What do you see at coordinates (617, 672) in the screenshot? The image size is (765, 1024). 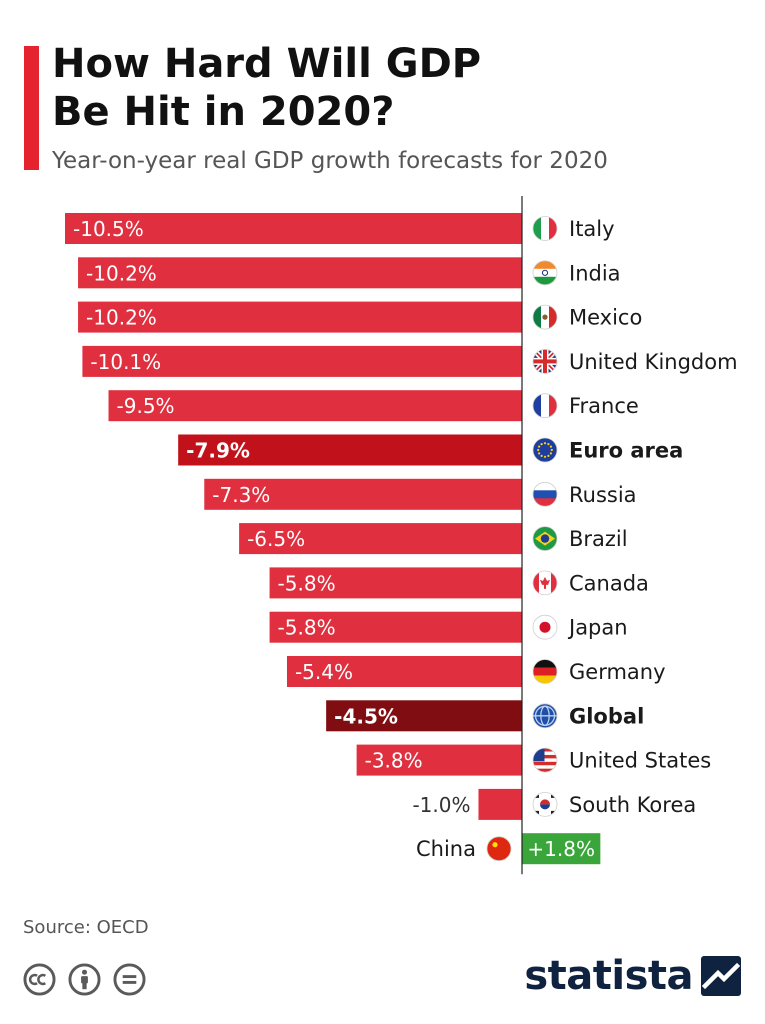 I see `category-label-germany: Germany` at bounding box center [617, 672].